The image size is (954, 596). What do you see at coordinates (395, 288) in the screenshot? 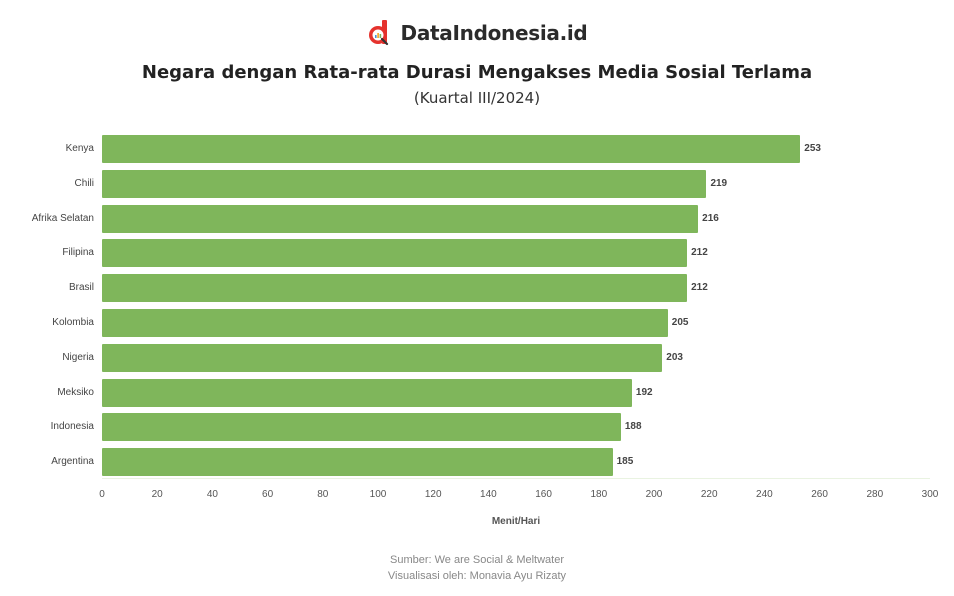
I see `bar-brasil` at bounding box center [395, 288].